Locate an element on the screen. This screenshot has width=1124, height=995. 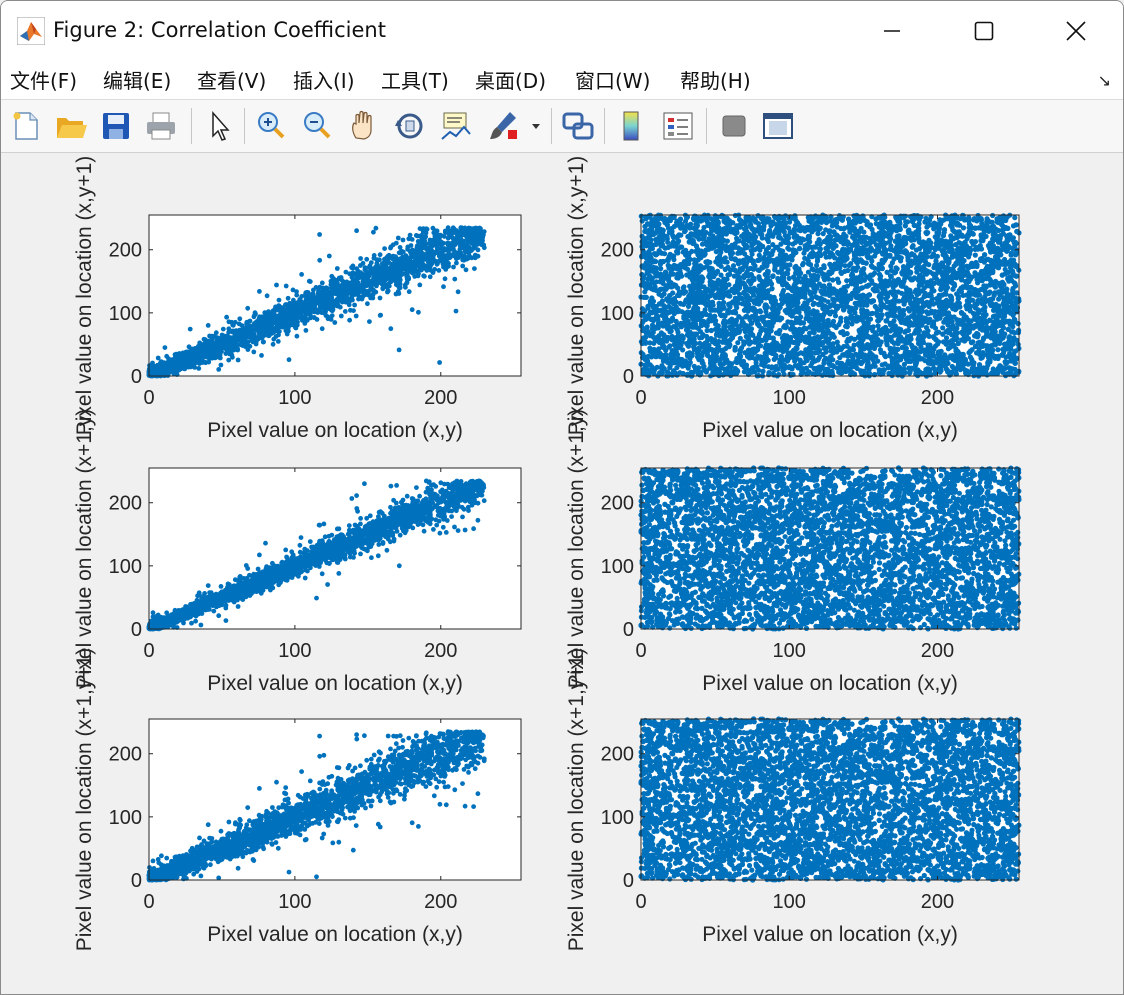
title-bar: Figure 2: Correlation Coefficient is located at coordinates (562, 31).